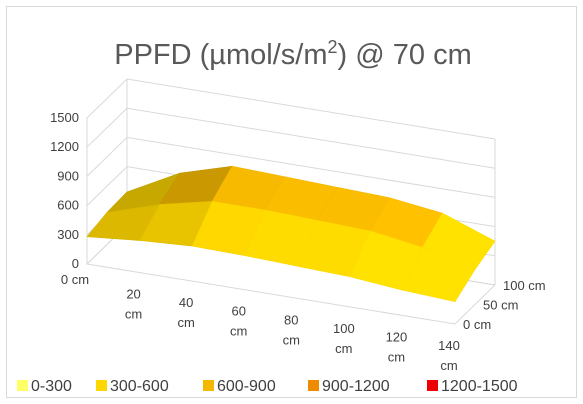  Describe the element at coordinates (68, 205) in the screenshot. I see `z-tick-label: 600` at that location.